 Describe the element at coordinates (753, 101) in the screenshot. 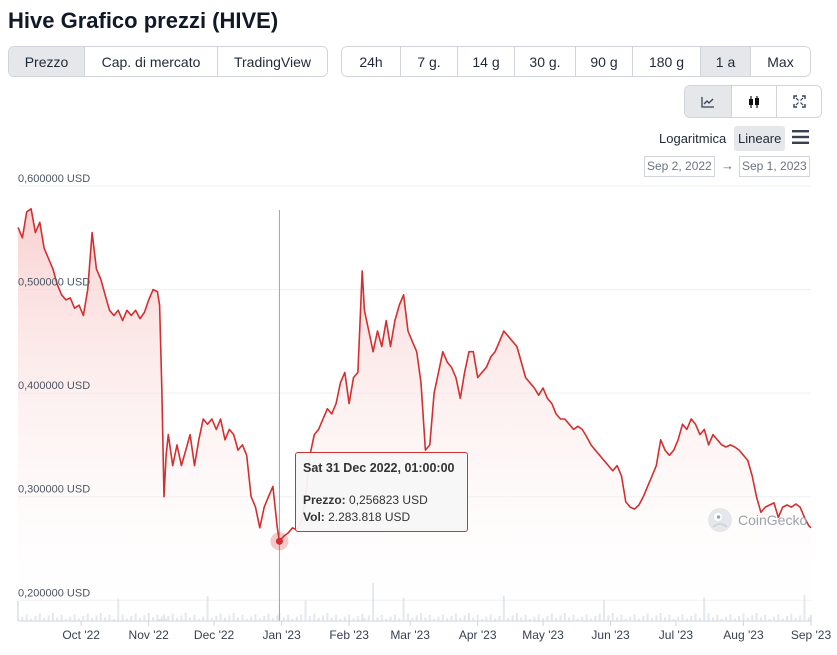

I see `candlestick-button` at that location.